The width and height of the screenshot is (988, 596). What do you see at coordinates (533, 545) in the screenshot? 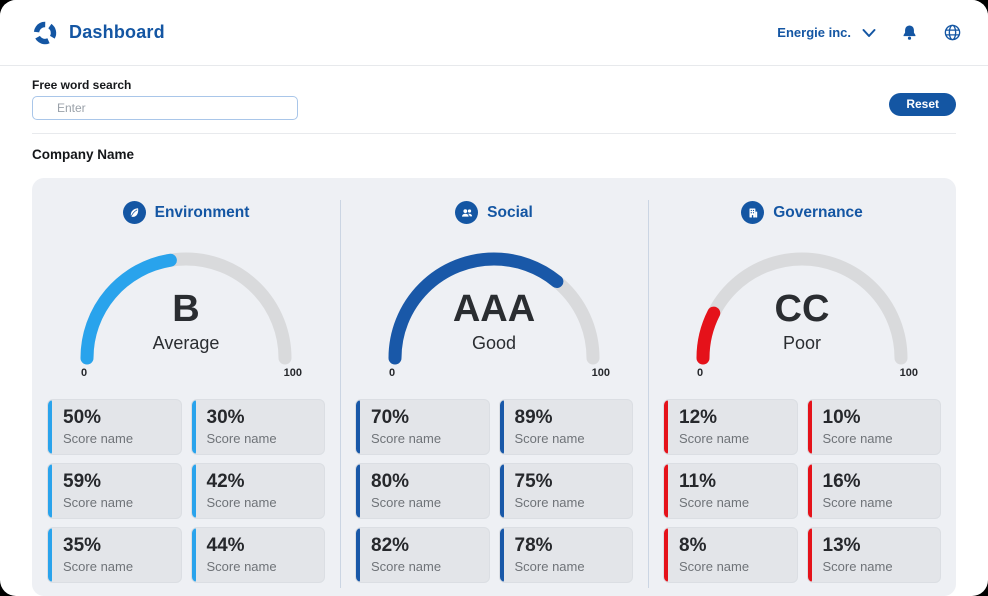
I see `score-value: 78%` at bounding box center [533, 545].